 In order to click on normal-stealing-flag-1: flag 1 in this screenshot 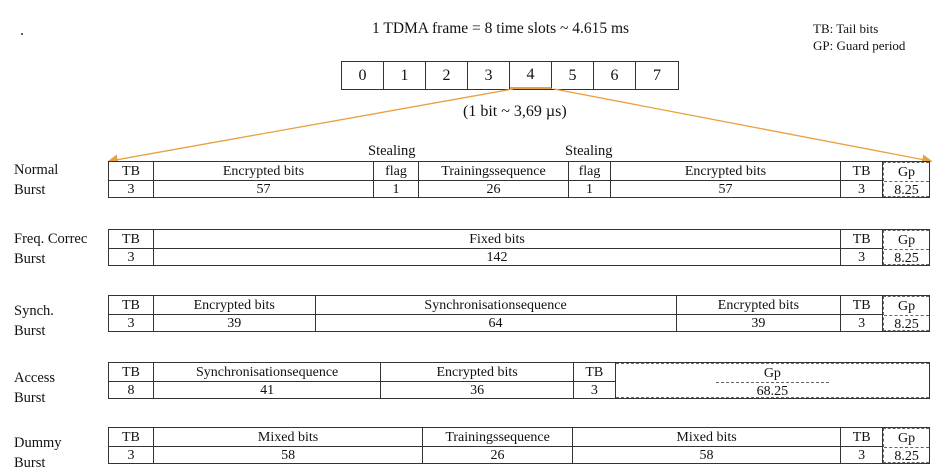, I will do `click(396, 179)`.